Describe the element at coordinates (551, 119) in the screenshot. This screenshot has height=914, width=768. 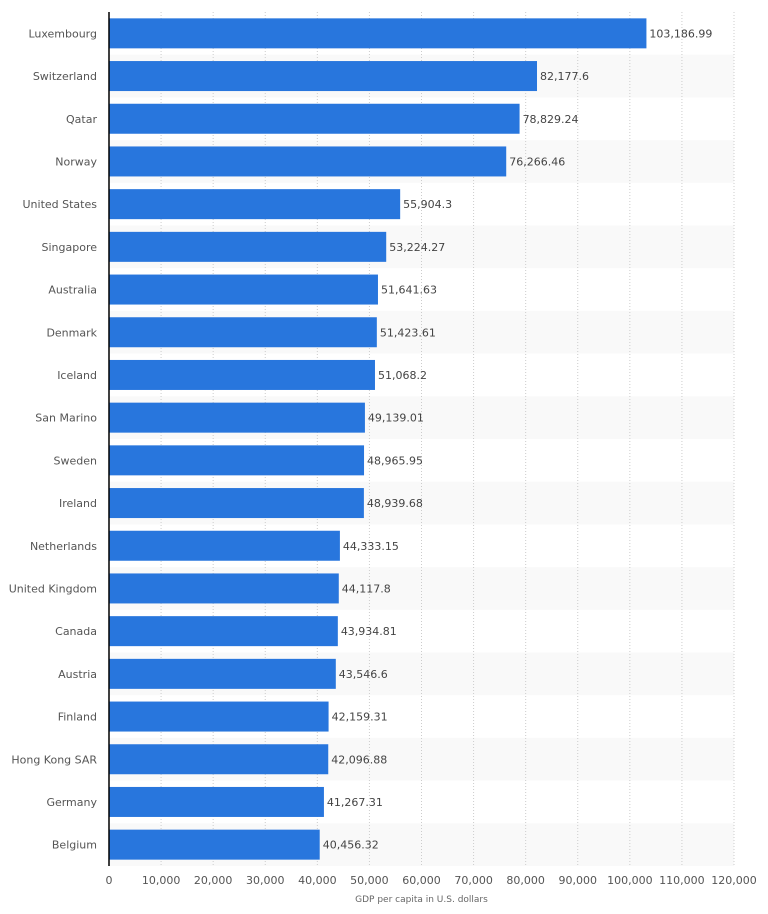
I see `value-label: 78,829.24` at that location.